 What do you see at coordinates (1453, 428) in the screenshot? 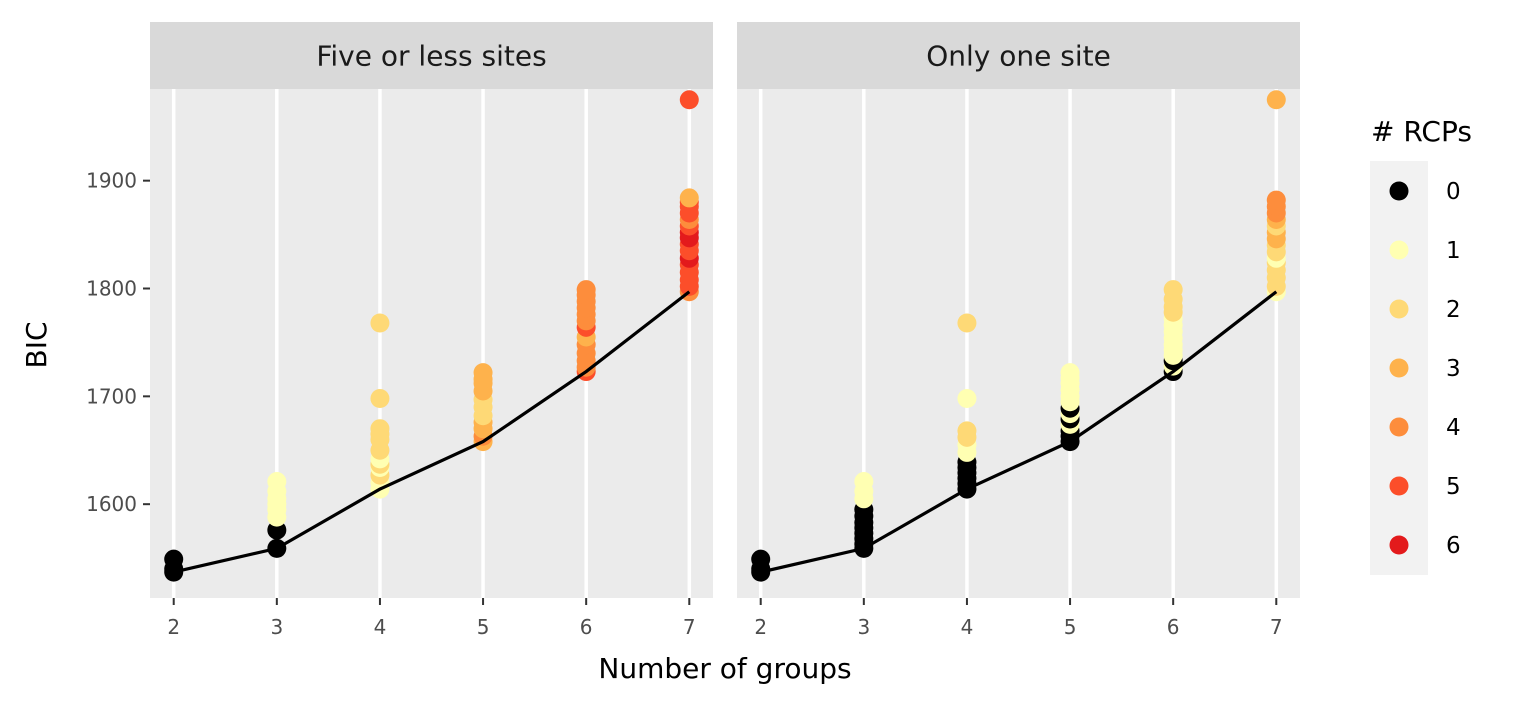
I see `legend-label-4: 4` at bounding box center [1453, 428].